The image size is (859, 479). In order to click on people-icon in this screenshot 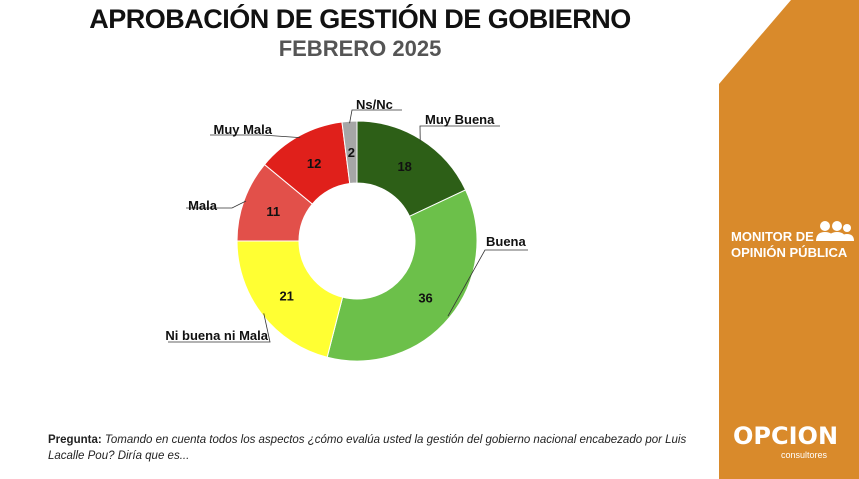, I will do `click(835, 231)`.